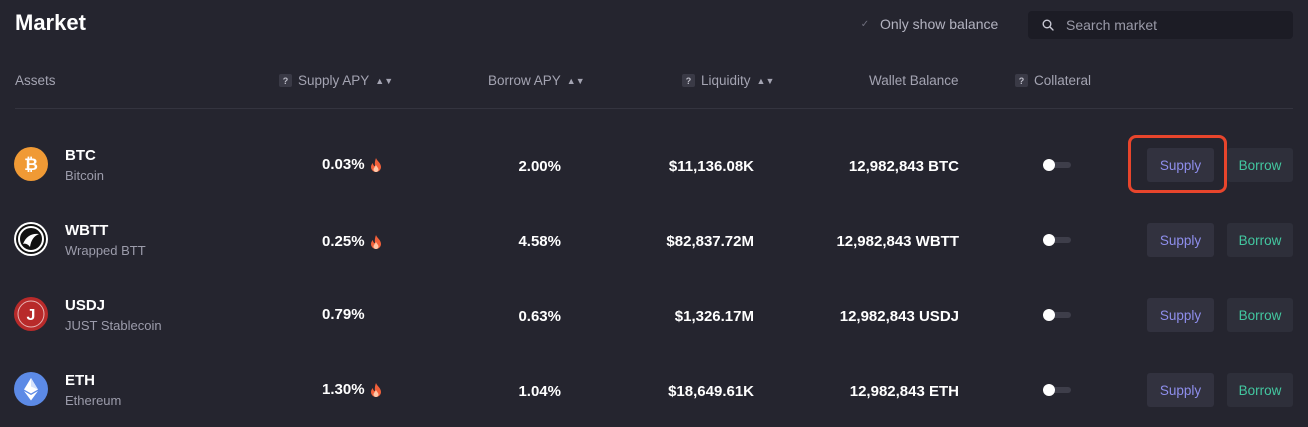  What do you see at coordinates (113, 325) in the screenshot?
I see `asset-name: JUST Stablecoin` at bounding box center [113, 325].